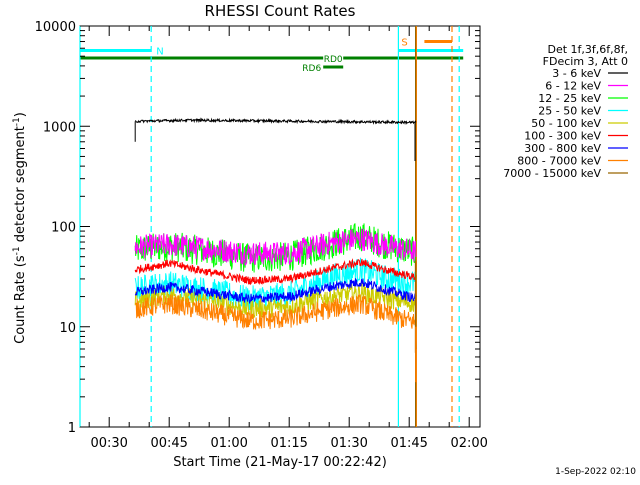 Image resolution: width=640 pixels, height=485 pixels. I want to click on x-tick-label: 01:45, so click(408, 443).